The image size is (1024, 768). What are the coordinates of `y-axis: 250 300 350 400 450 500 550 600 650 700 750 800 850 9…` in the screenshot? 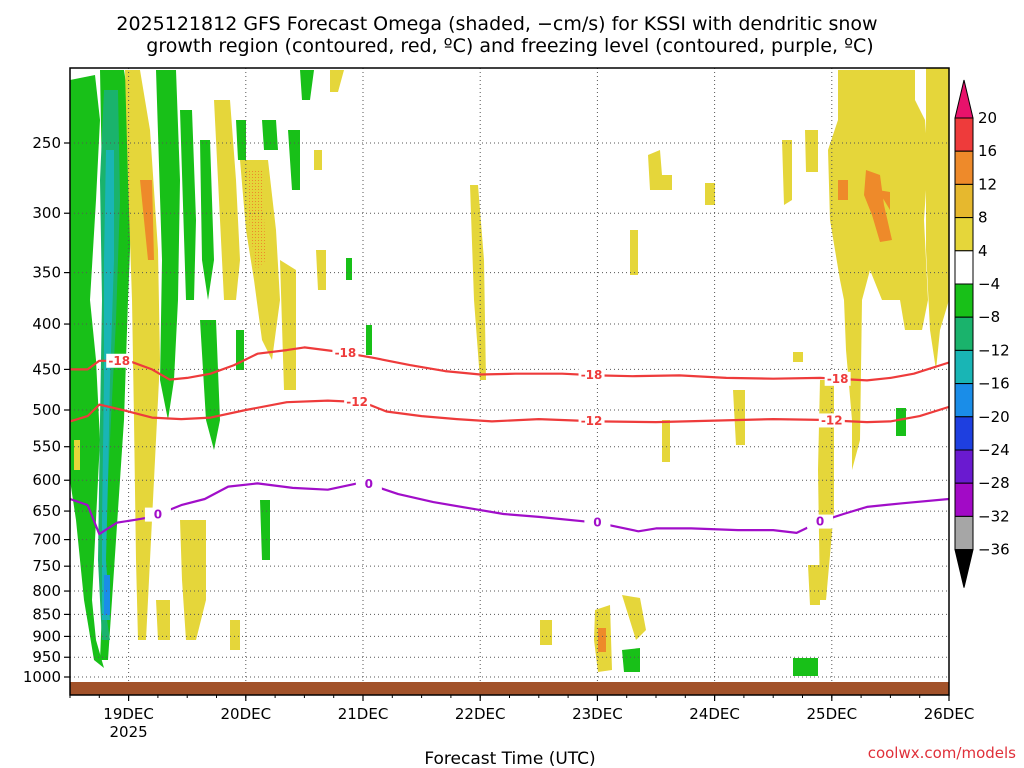 It's located at (46, 410).